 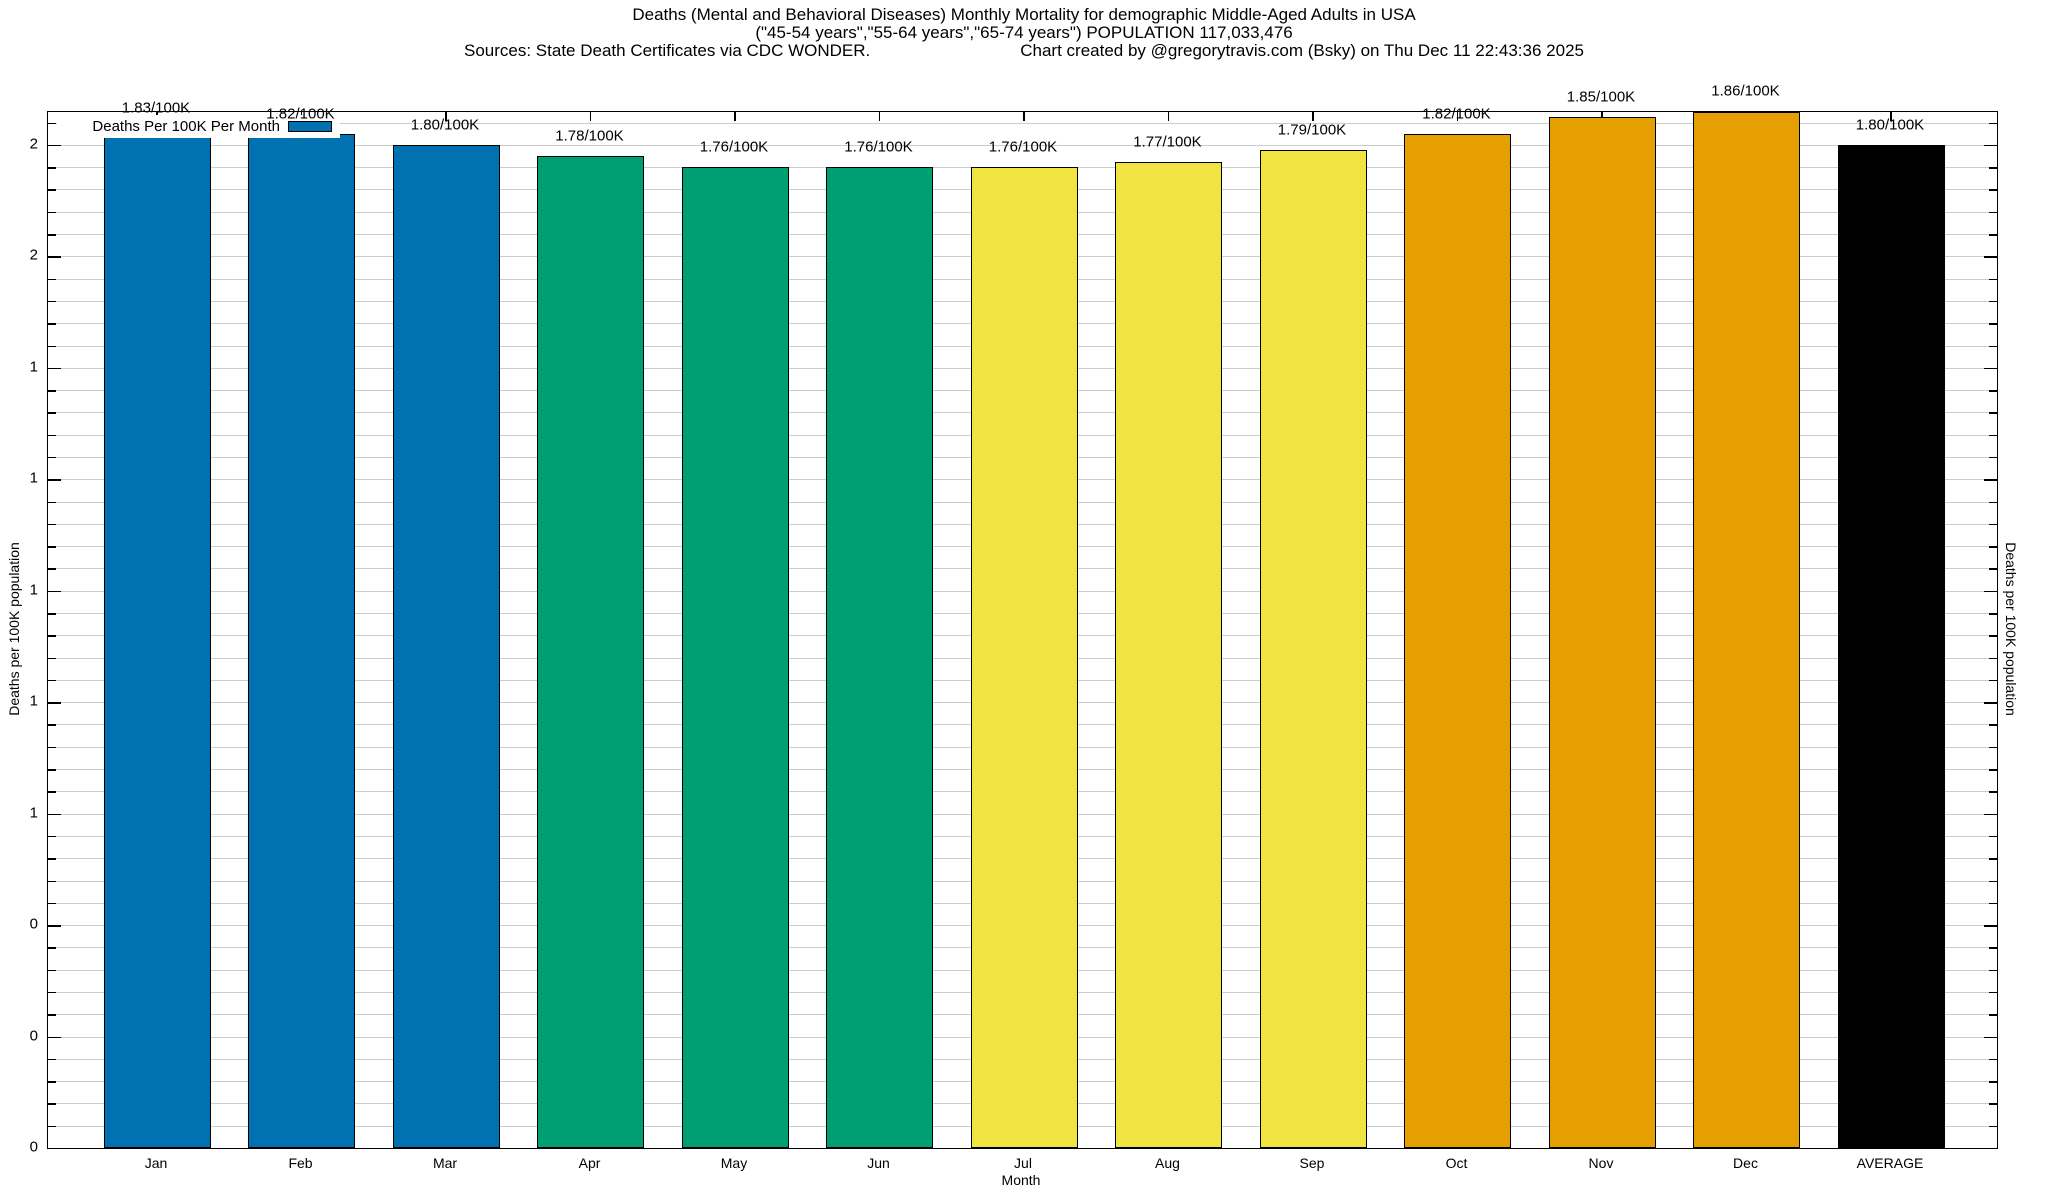 What do you see at coordinates (2011, 629) in the screenshot?
I see `y-axis-label-right: Deaths per 100K population` at bounding box center [2011, 629].